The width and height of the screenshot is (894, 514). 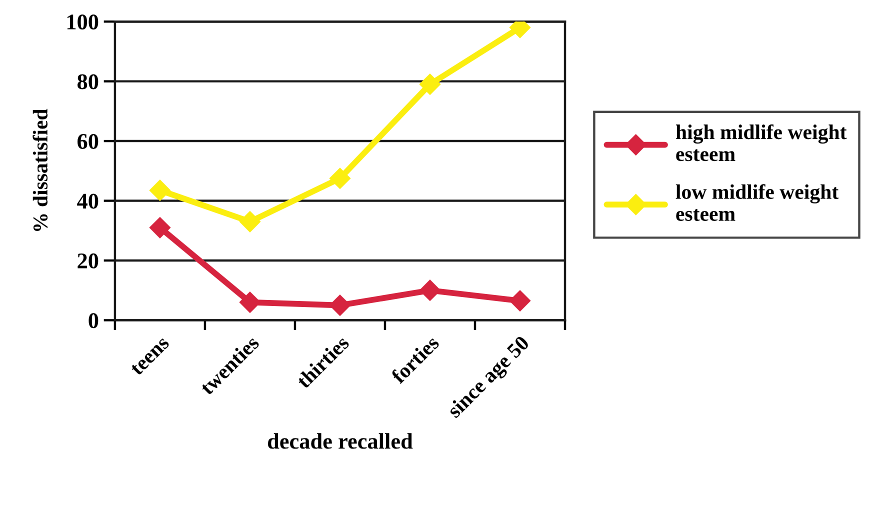 I want to click on y-tick-label: 80, so click(x=88, y=82).